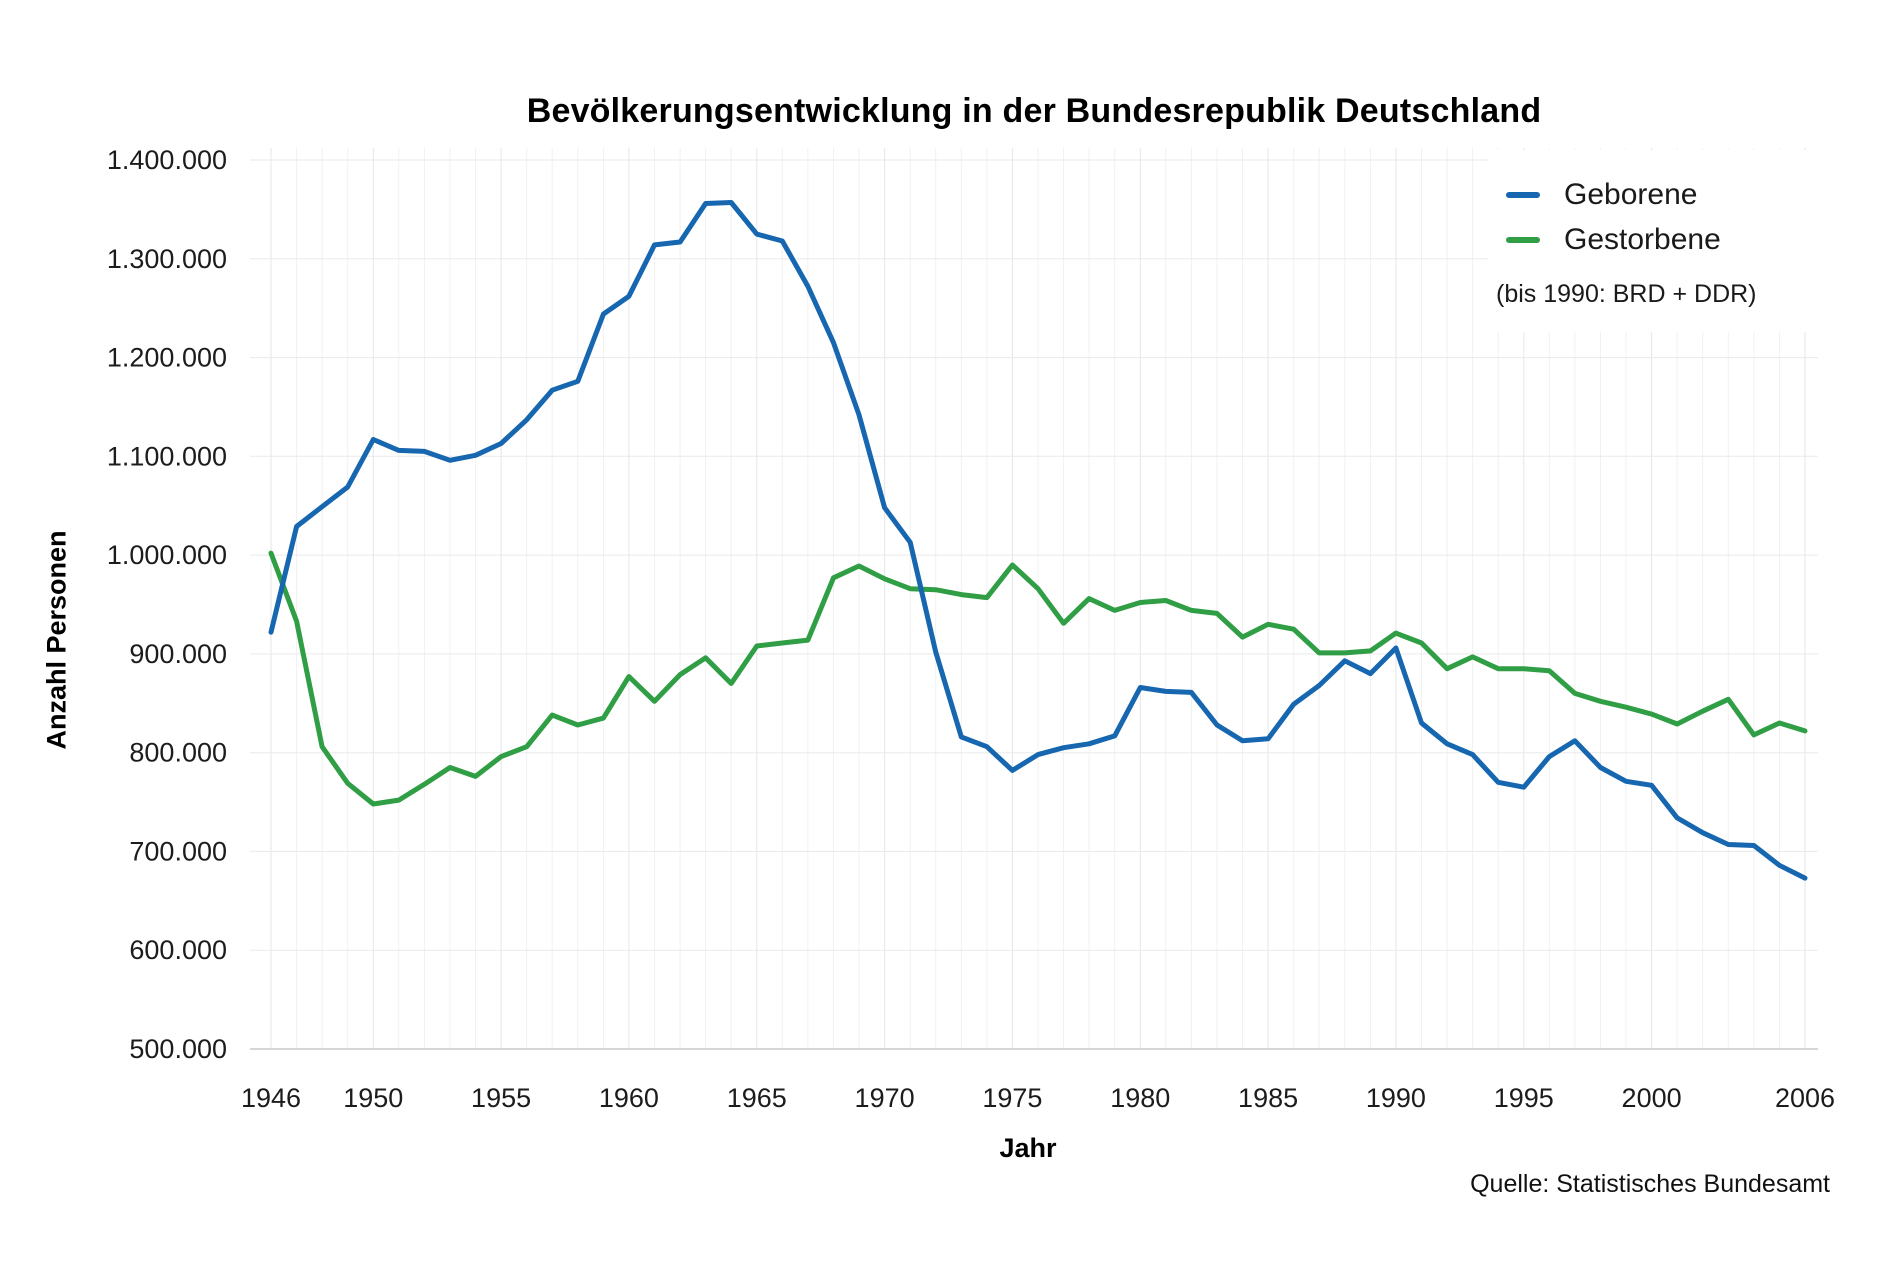 The height and width of the screenshot is (1283, 1900). What do you see at coordinates (167, 555) in the screenshot?
I see `y-tick-label: 1.000.000` at bounding box center [167, 555].